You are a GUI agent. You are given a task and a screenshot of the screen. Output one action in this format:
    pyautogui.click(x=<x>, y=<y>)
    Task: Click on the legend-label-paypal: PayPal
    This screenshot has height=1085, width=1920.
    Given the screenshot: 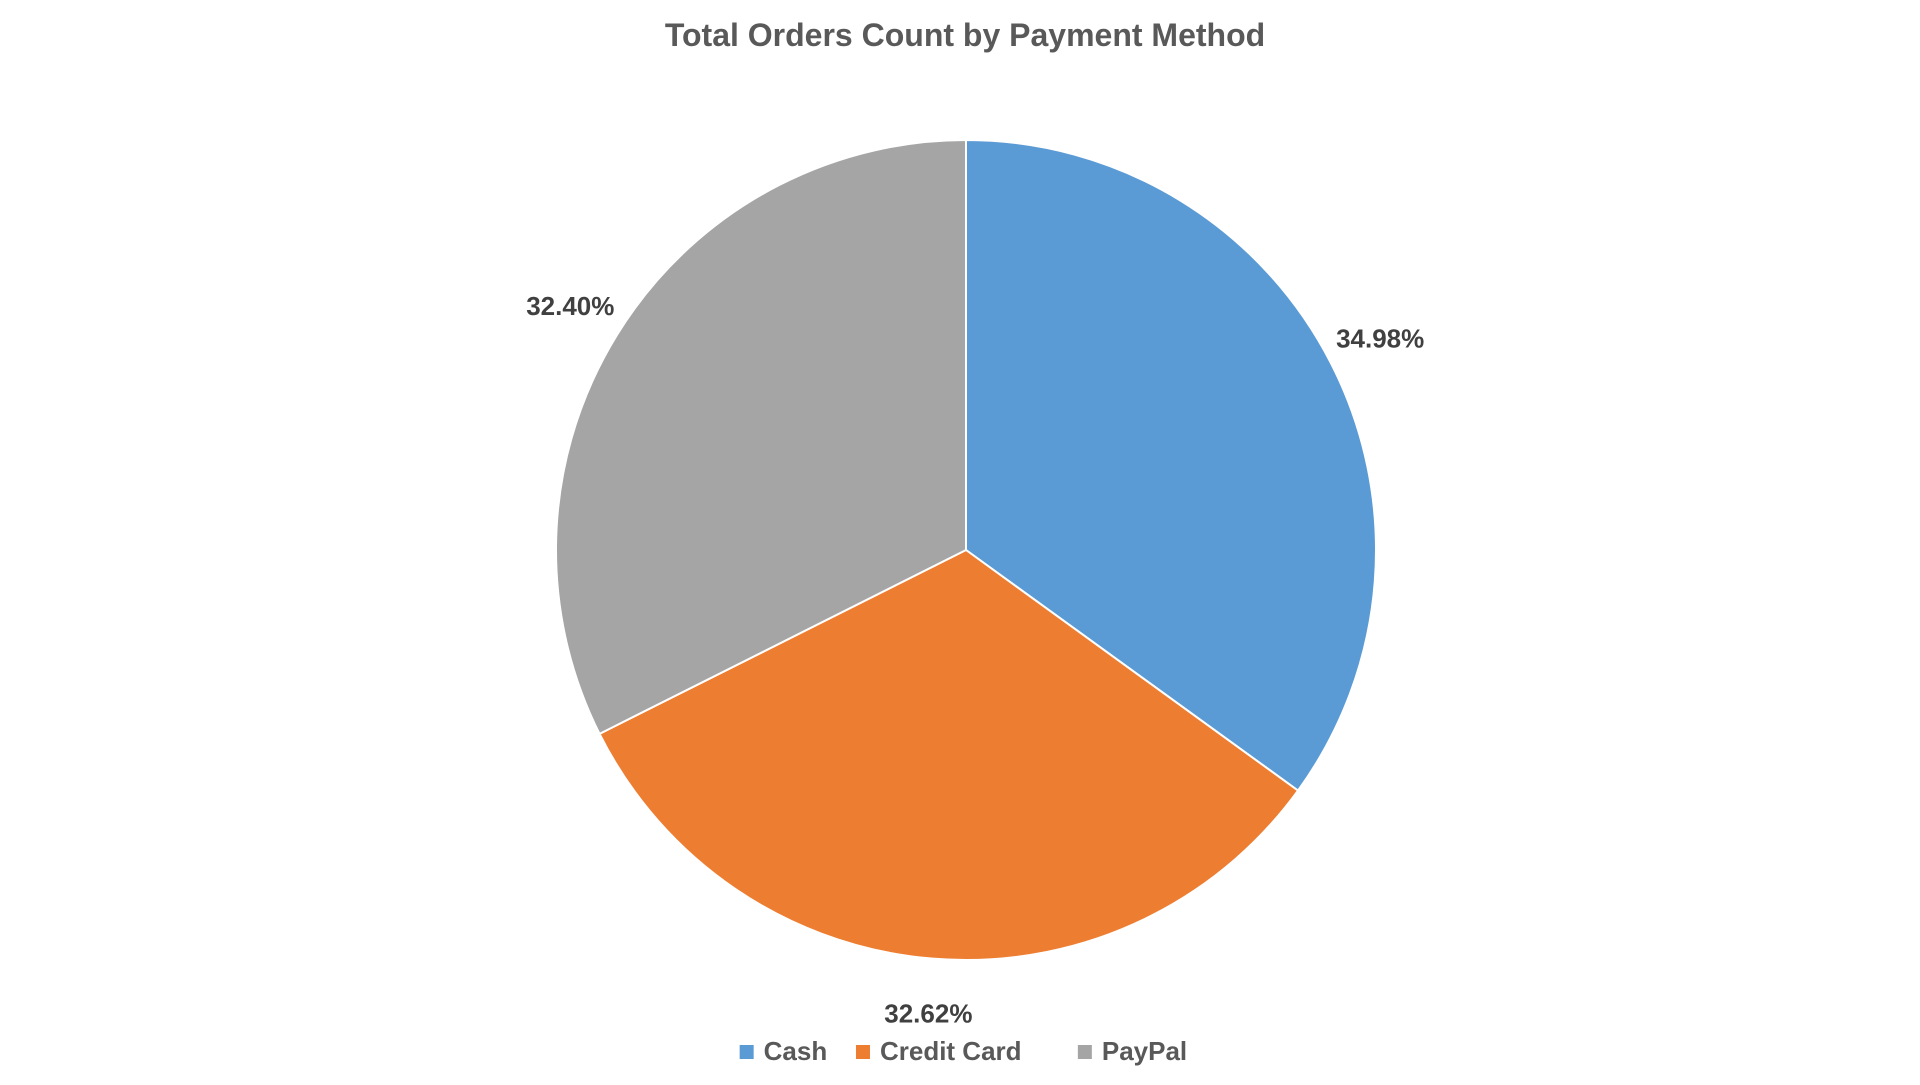 What is the action you would take?
    pyautogui.click(x=1144, y=1051)
    